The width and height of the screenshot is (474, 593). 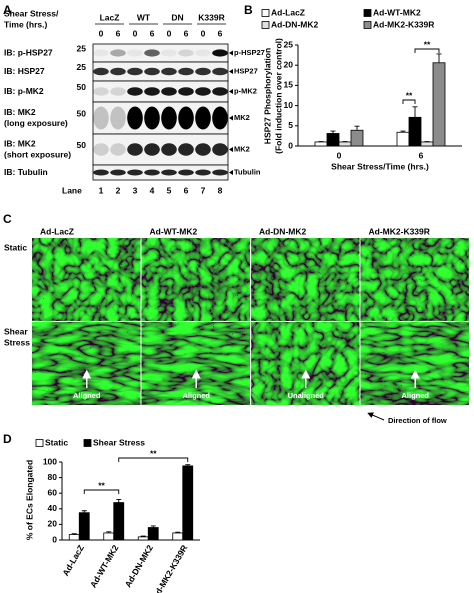 What do you see at coordinates (169, 190) in the screenshot?
I see `lane-number: 5` at bounding box center [169, 190].